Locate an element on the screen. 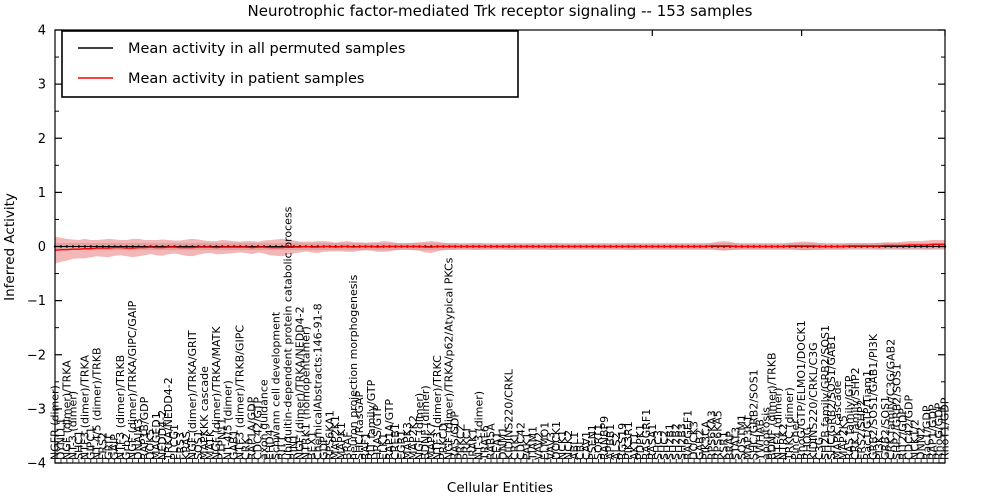  entity-tick-label: RAS family/GTP is located at coordinates (849, 417).